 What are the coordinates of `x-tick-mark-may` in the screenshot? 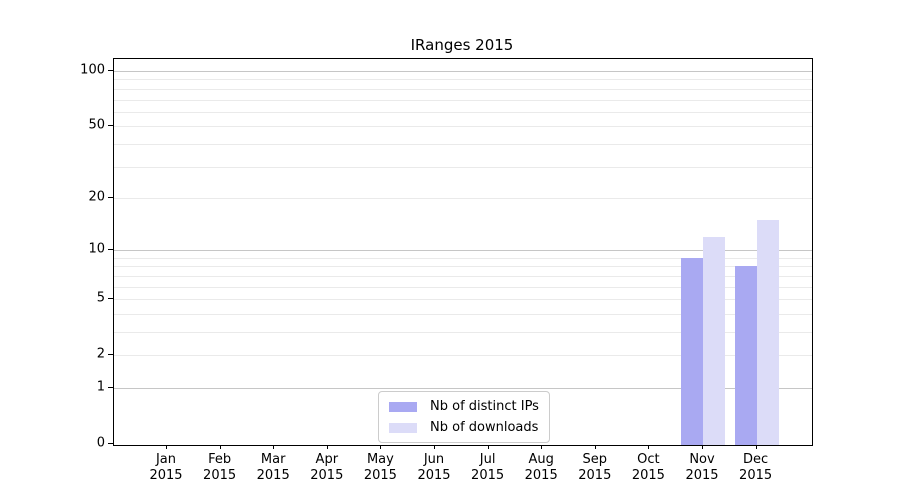 It's located at (381, 447).